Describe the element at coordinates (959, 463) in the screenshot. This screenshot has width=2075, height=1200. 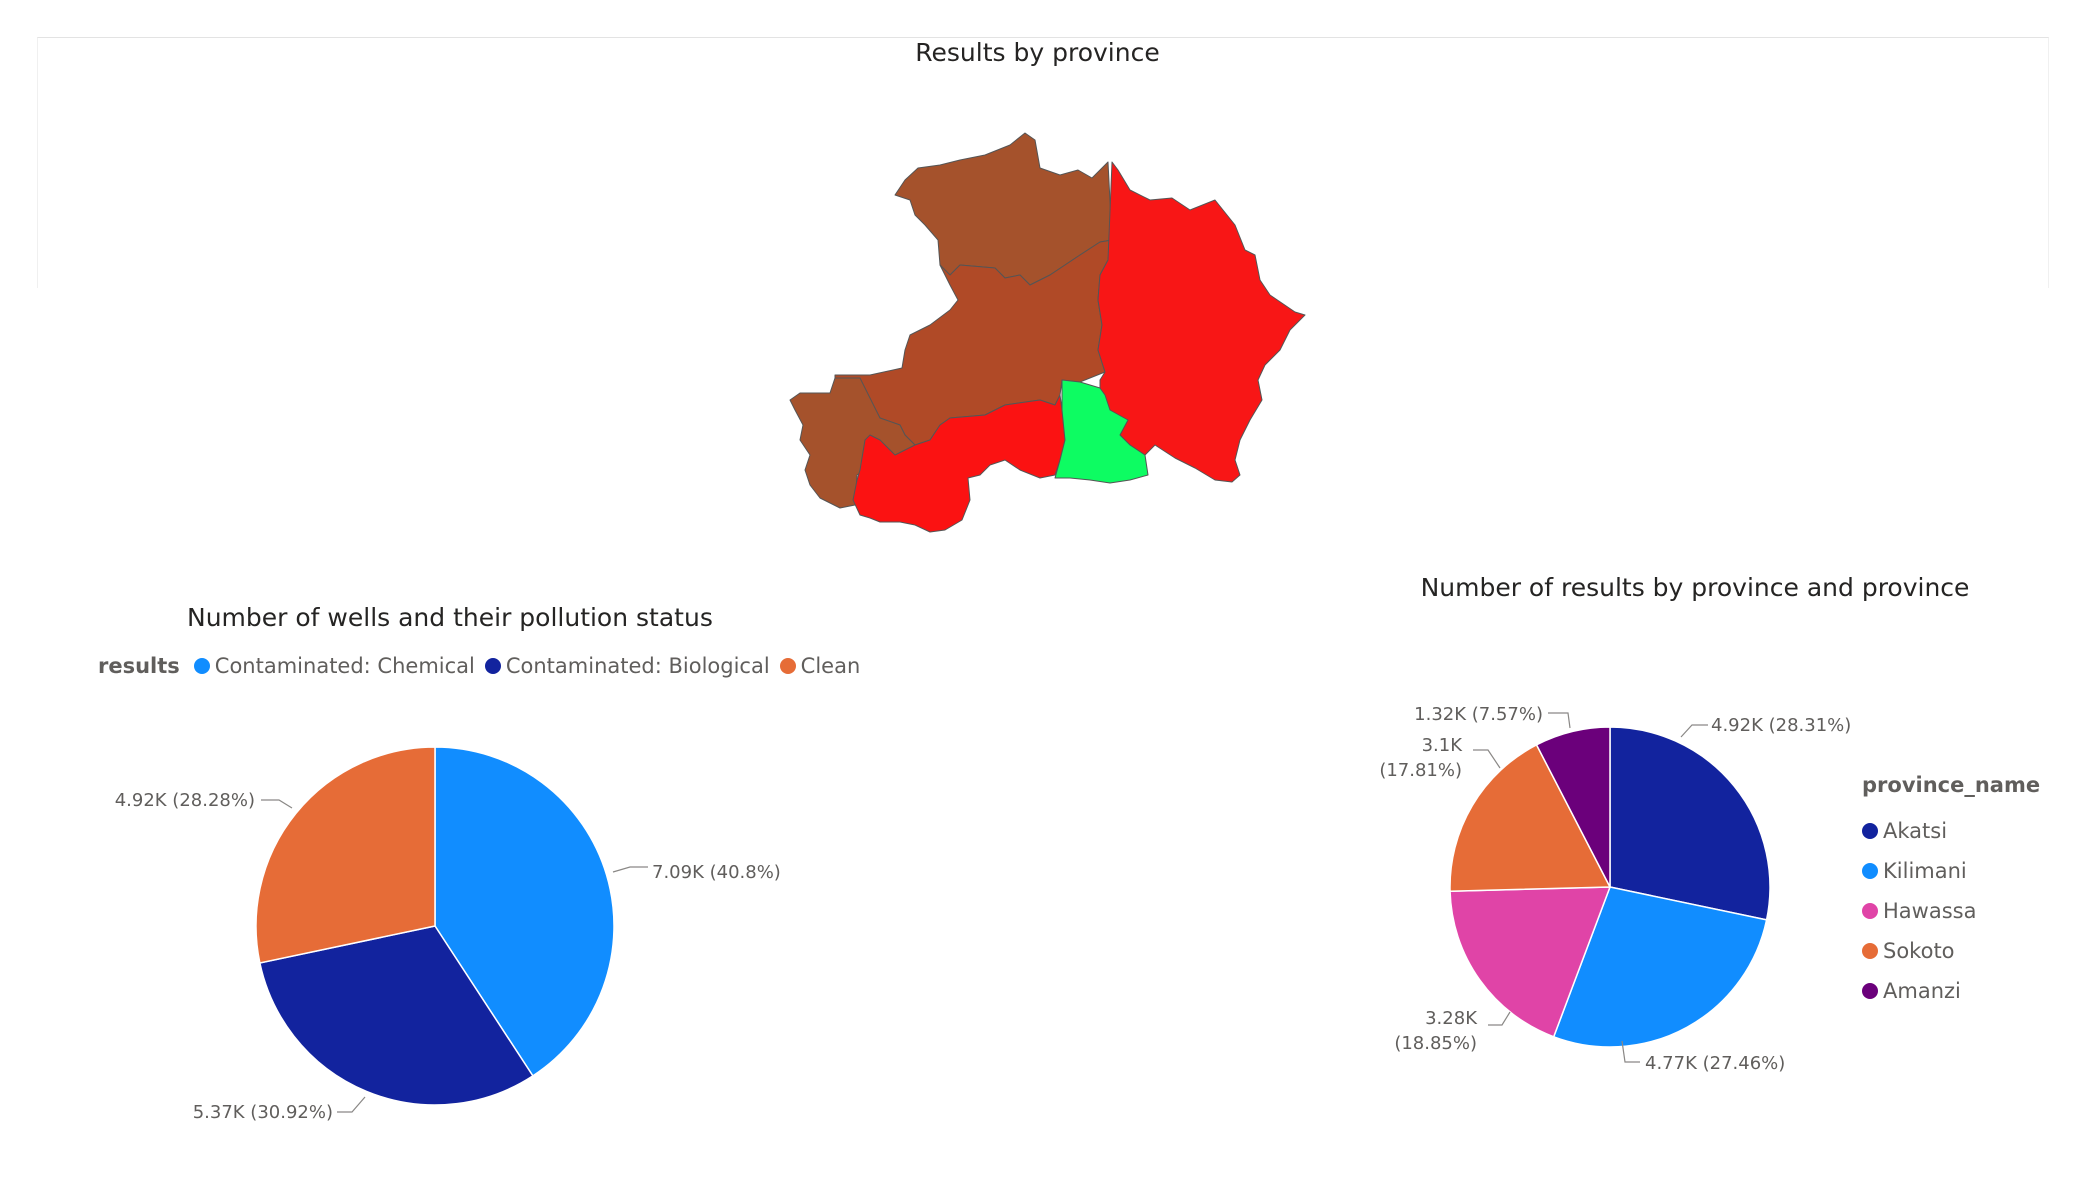
I see `map-region-south` at that location.